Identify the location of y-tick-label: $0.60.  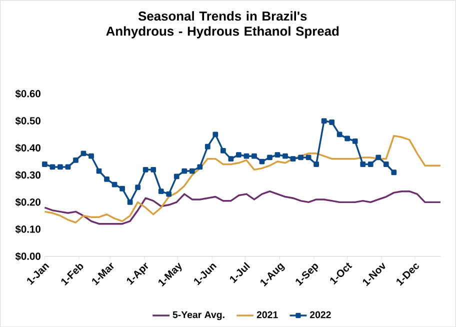
(27, 94).